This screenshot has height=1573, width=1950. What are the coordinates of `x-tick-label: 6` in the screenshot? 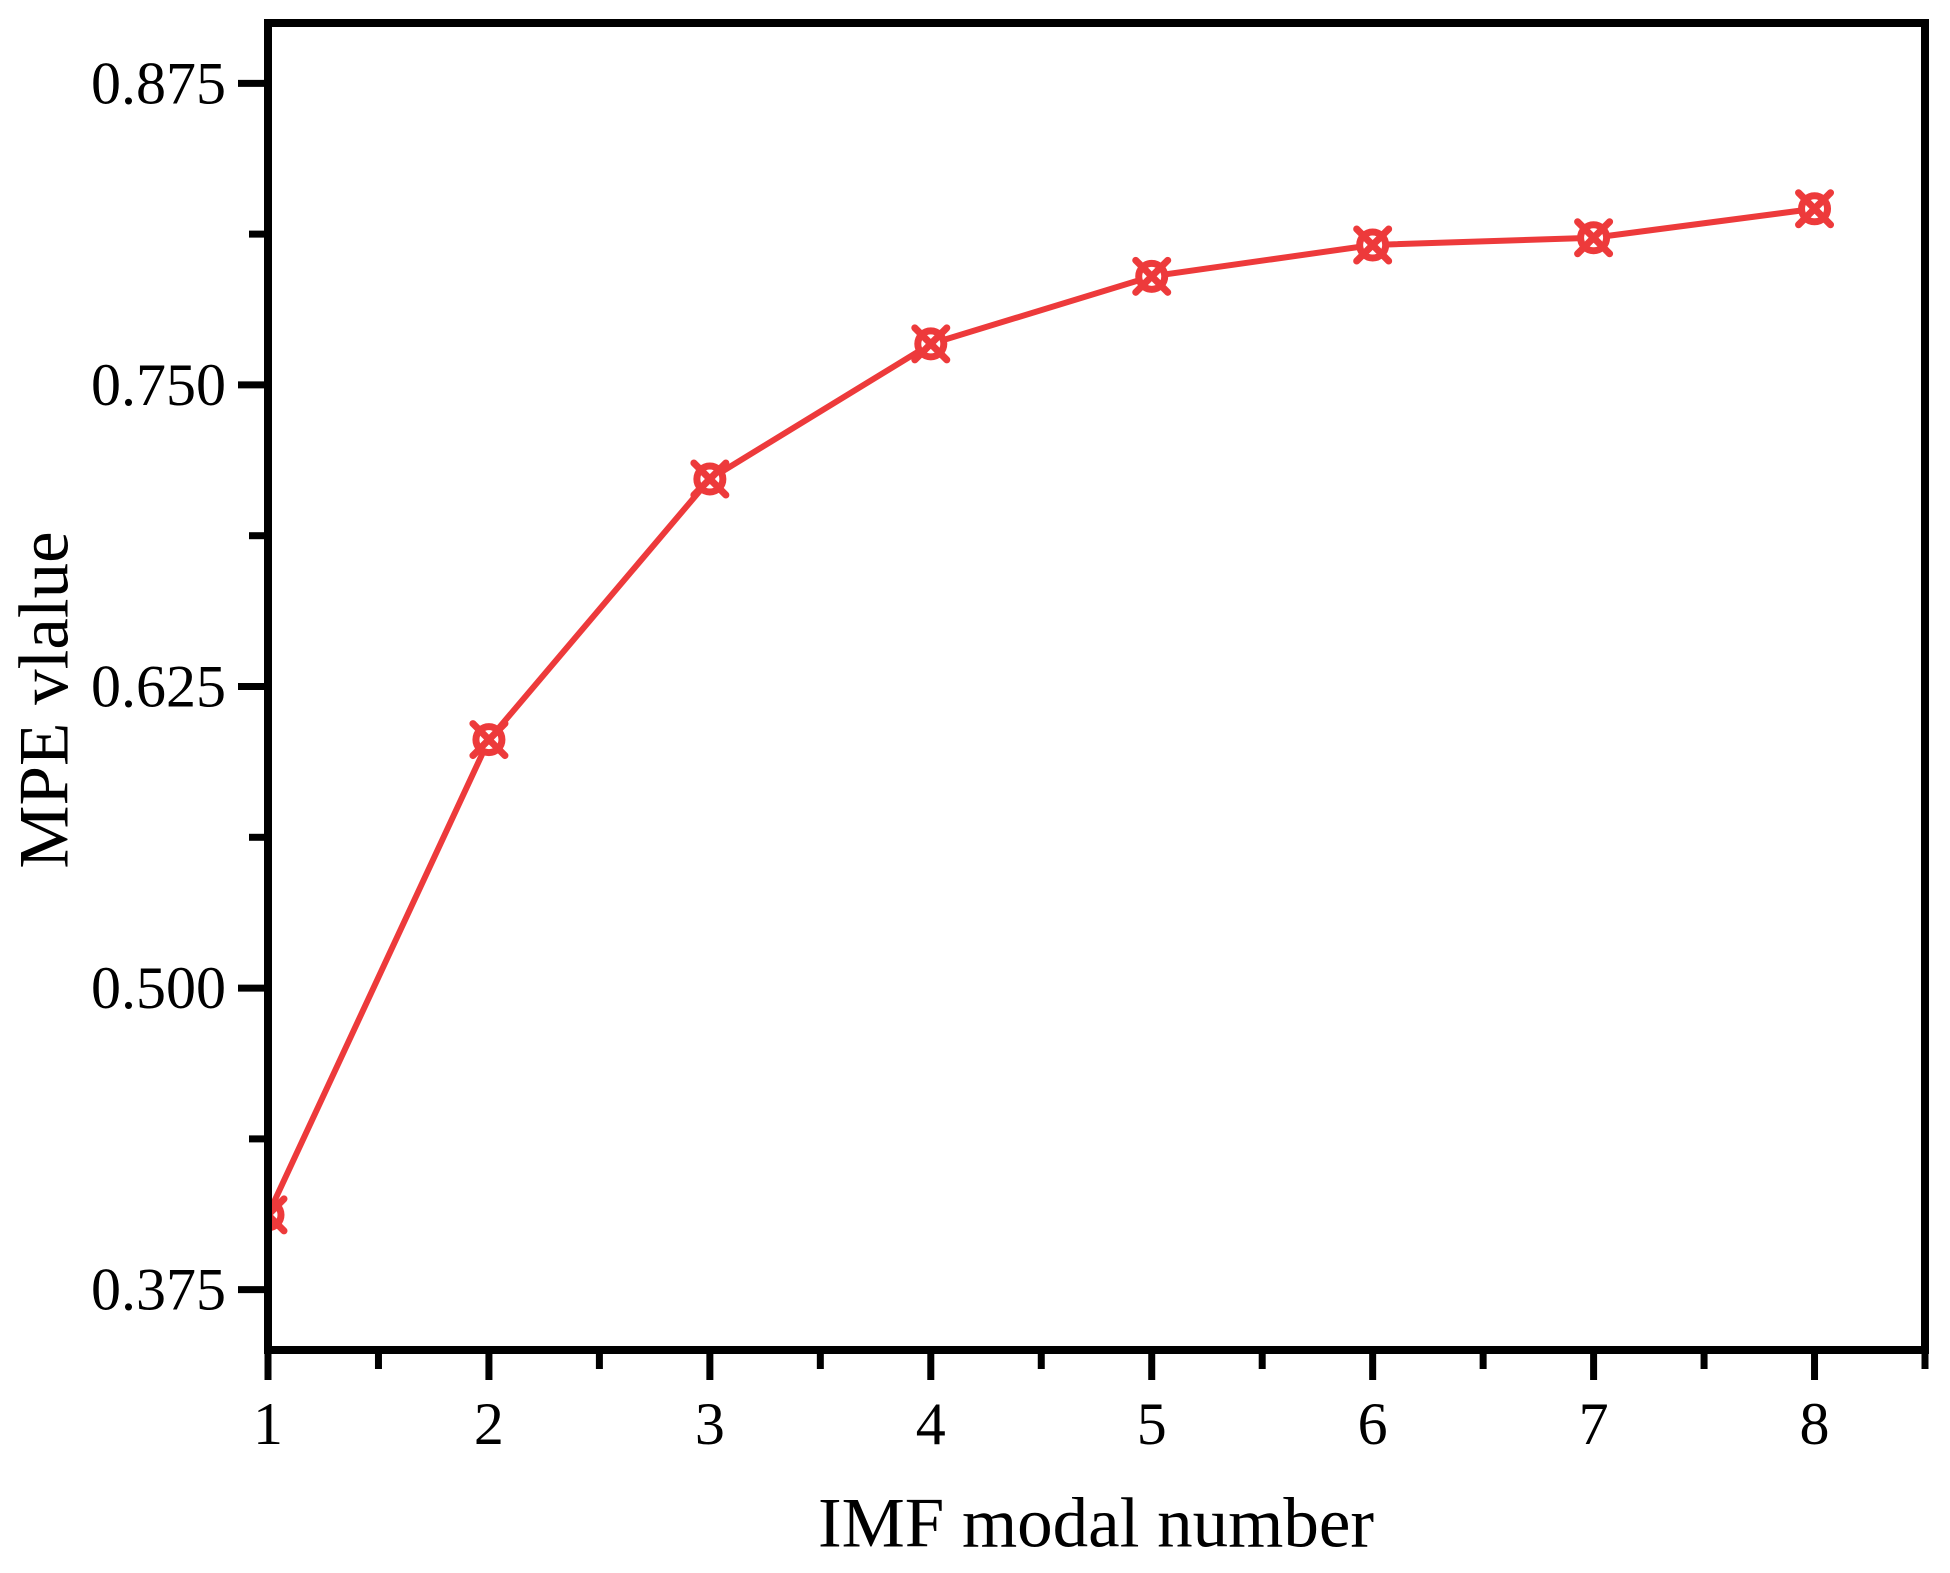 It's located at (1373, 1424).